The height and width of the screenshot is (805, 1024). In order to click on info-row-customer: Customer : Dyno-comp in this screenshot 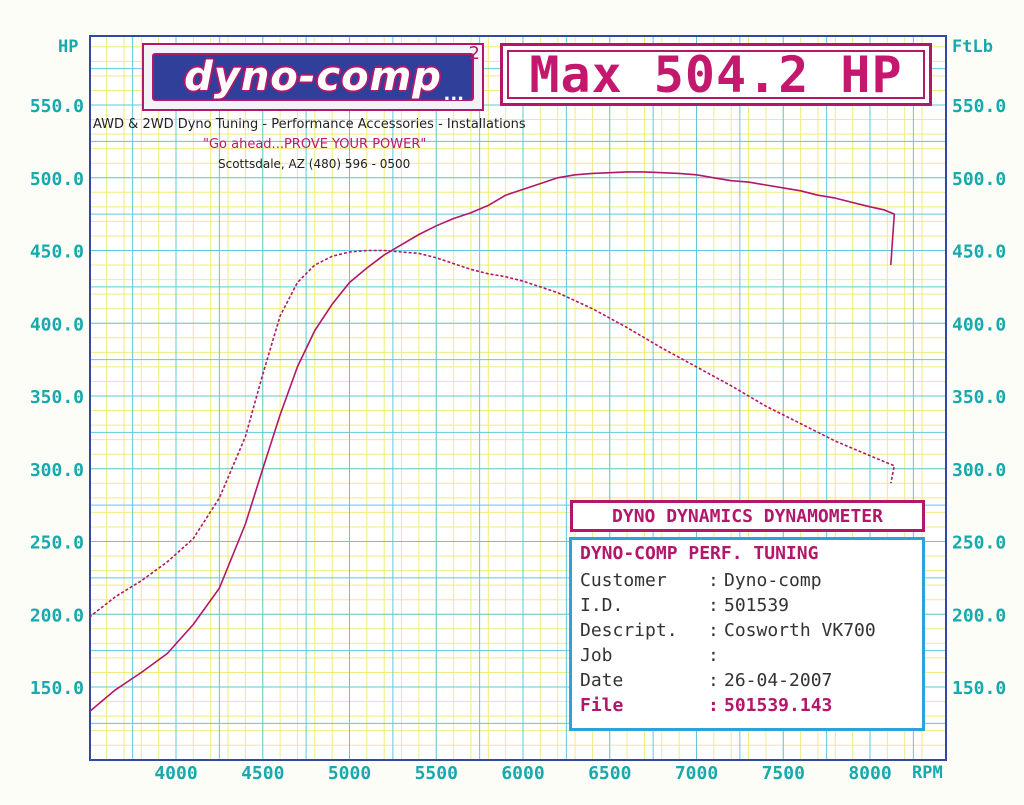, I will do `click(747, 580)`.